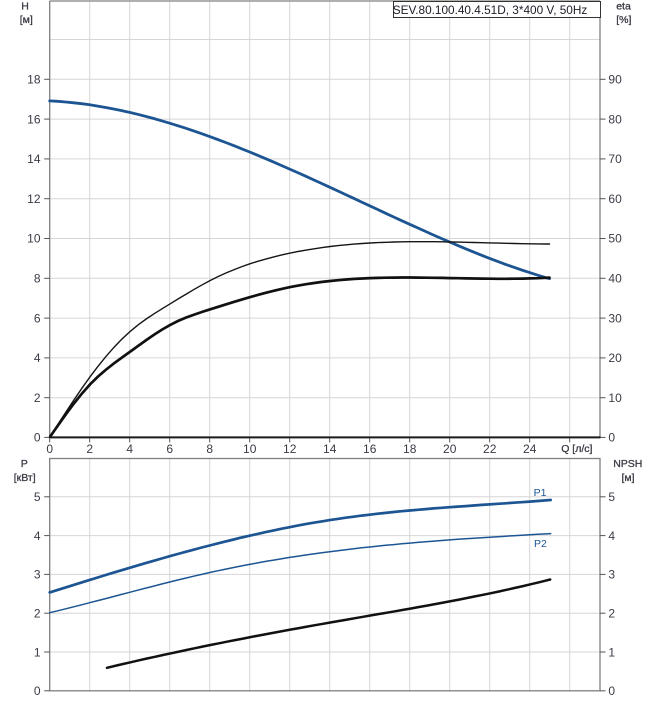 Image resolution: width=658 pixels, height=705 pixels. Describe the element at coordinates (576, 449) in the screenshot. I see `svg-text: Q [л/с]` at that location.